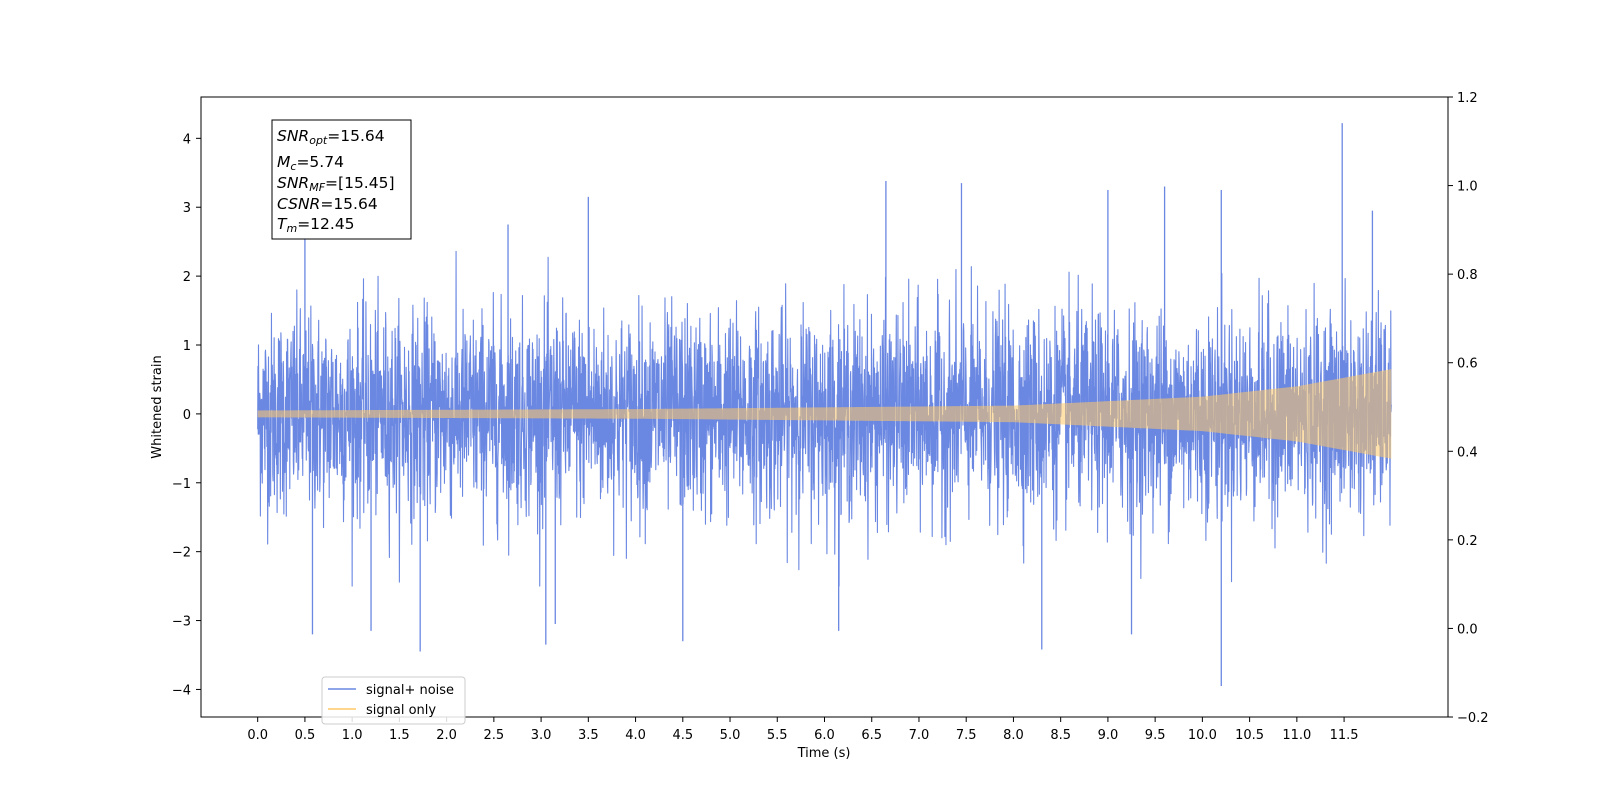  What do you see at coordinates (1467, 364) in the screenshot?
I see `y2-tick-label: 0.6` at bounding box center [1467, 364].